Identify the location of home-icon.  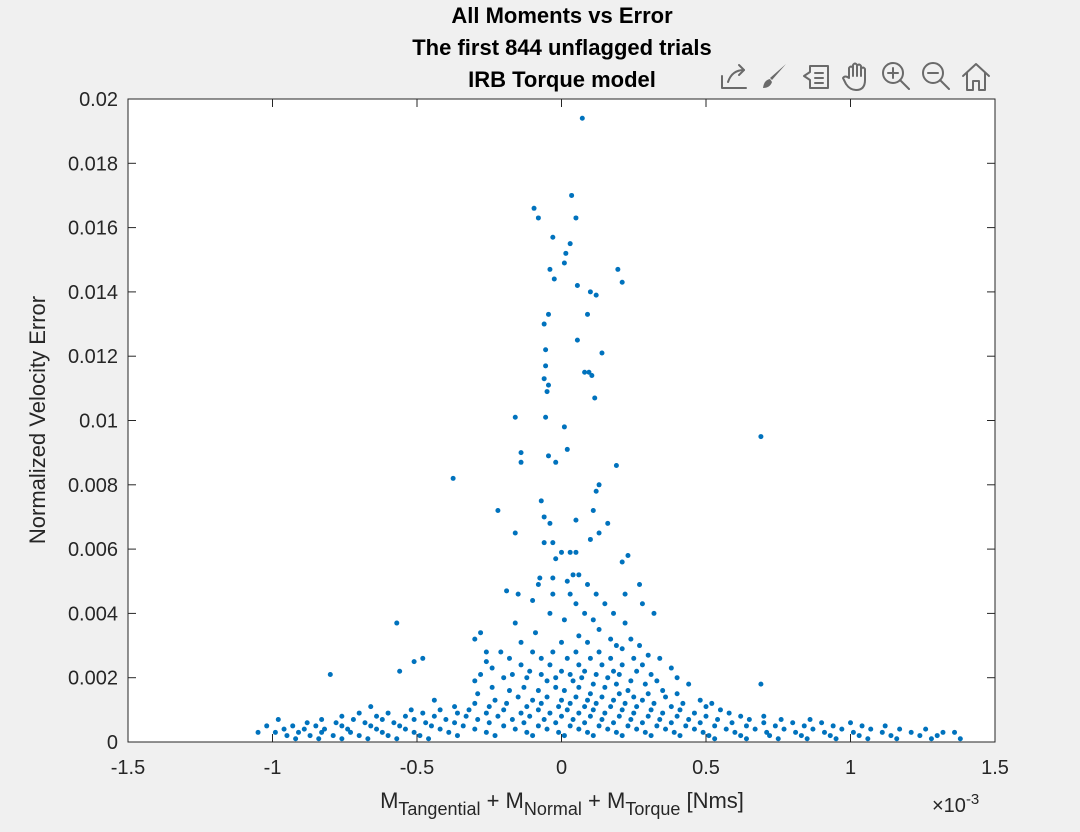
(976, 76).